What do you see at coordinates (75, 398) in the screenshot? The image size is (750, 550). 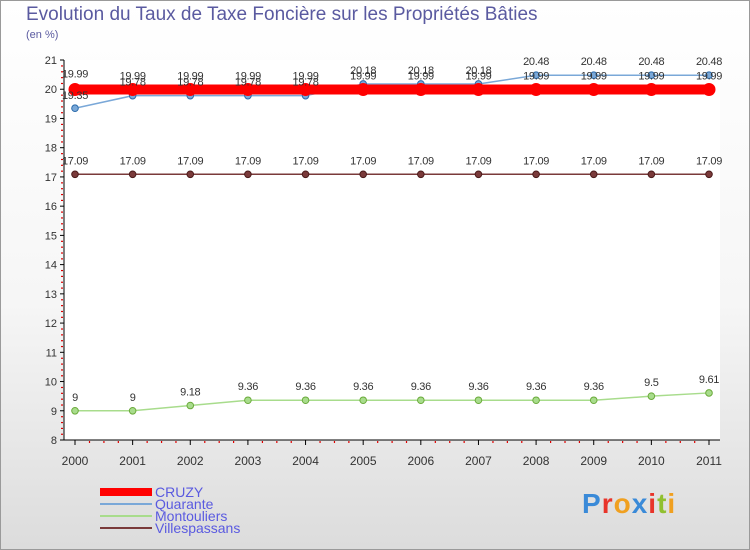 I see `data-label-montouliers: 9` at bounding box center [75, 398].